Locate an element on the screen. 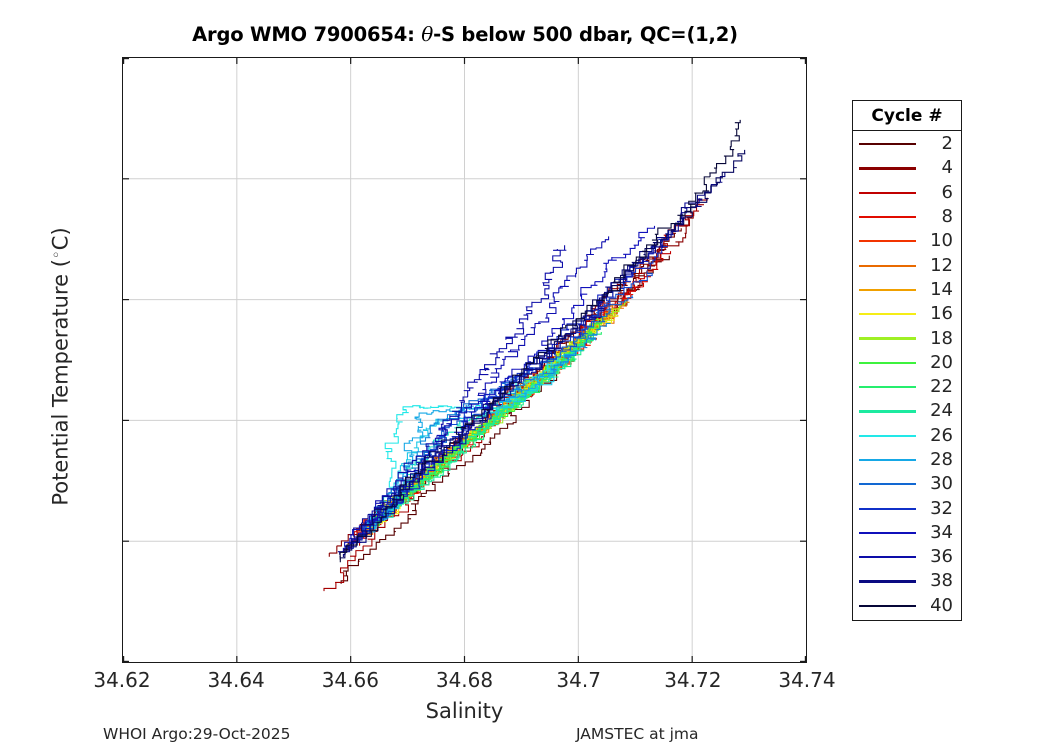 This screenshot has height=750, width=1050. legend-item-label: 40 is located at coordinates (941, 605).